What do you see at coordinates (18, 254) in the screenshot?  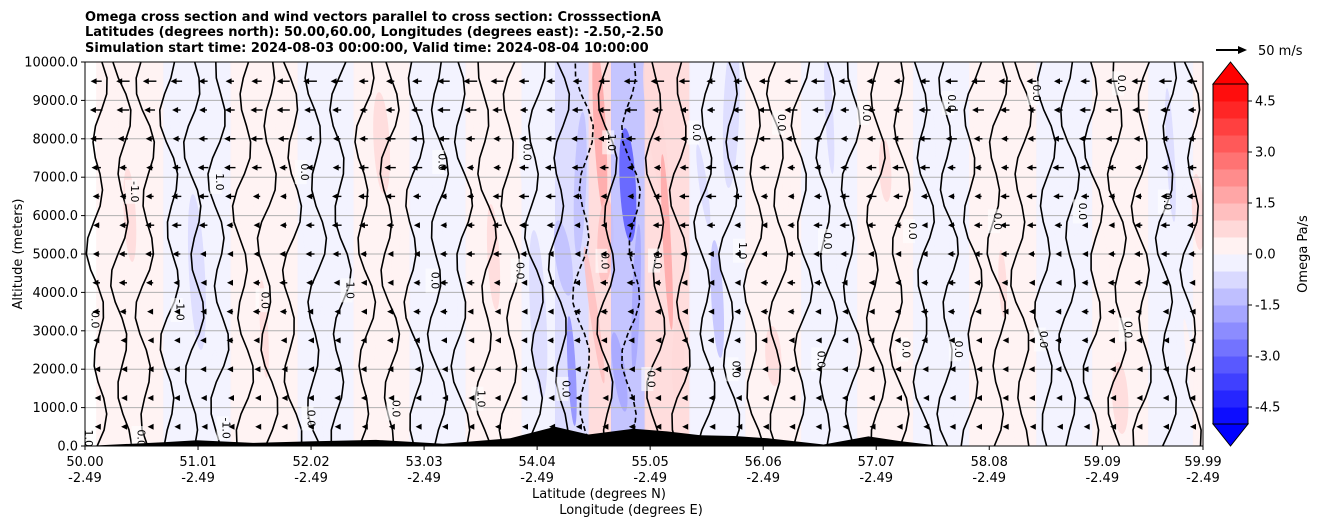 I see `y-axis-label: Altitude (meters)` at bounding box center [18, 254].